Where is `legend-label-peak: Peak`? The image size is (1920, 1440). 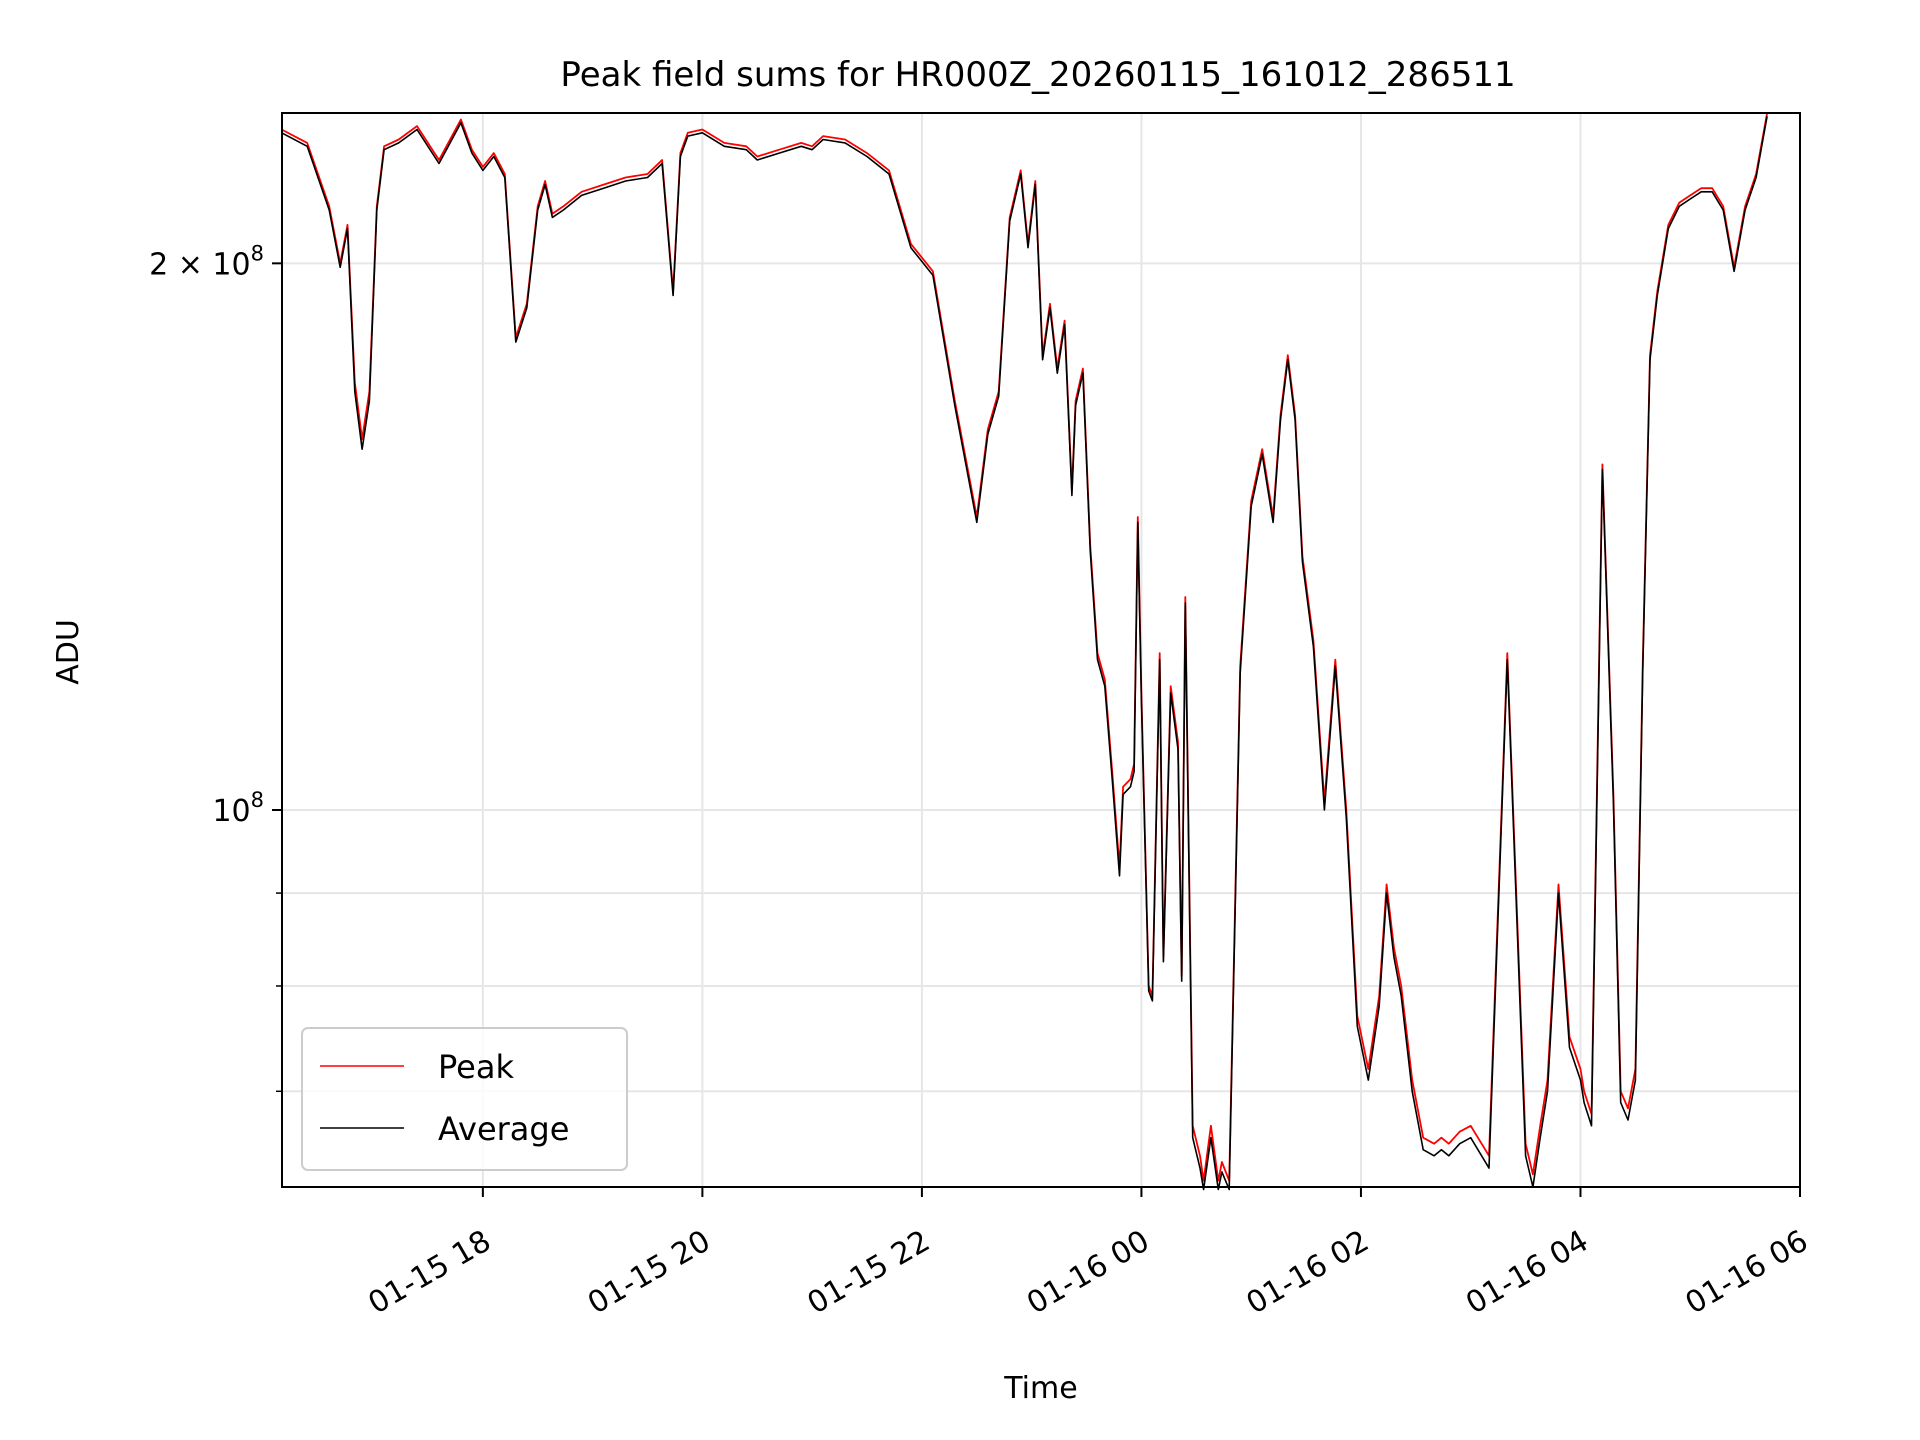
legend-label-peak: Peak is located at coordinates (476, 1067).